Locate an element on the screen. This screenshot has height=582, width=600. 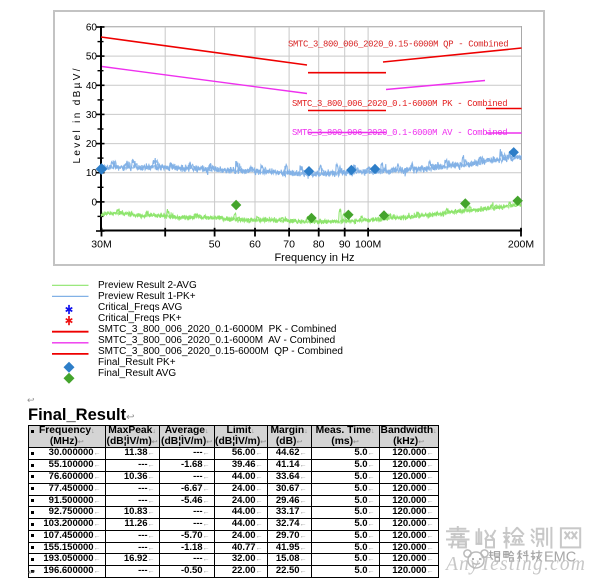
svg-text: 30 is located at coordinates (92, 115).